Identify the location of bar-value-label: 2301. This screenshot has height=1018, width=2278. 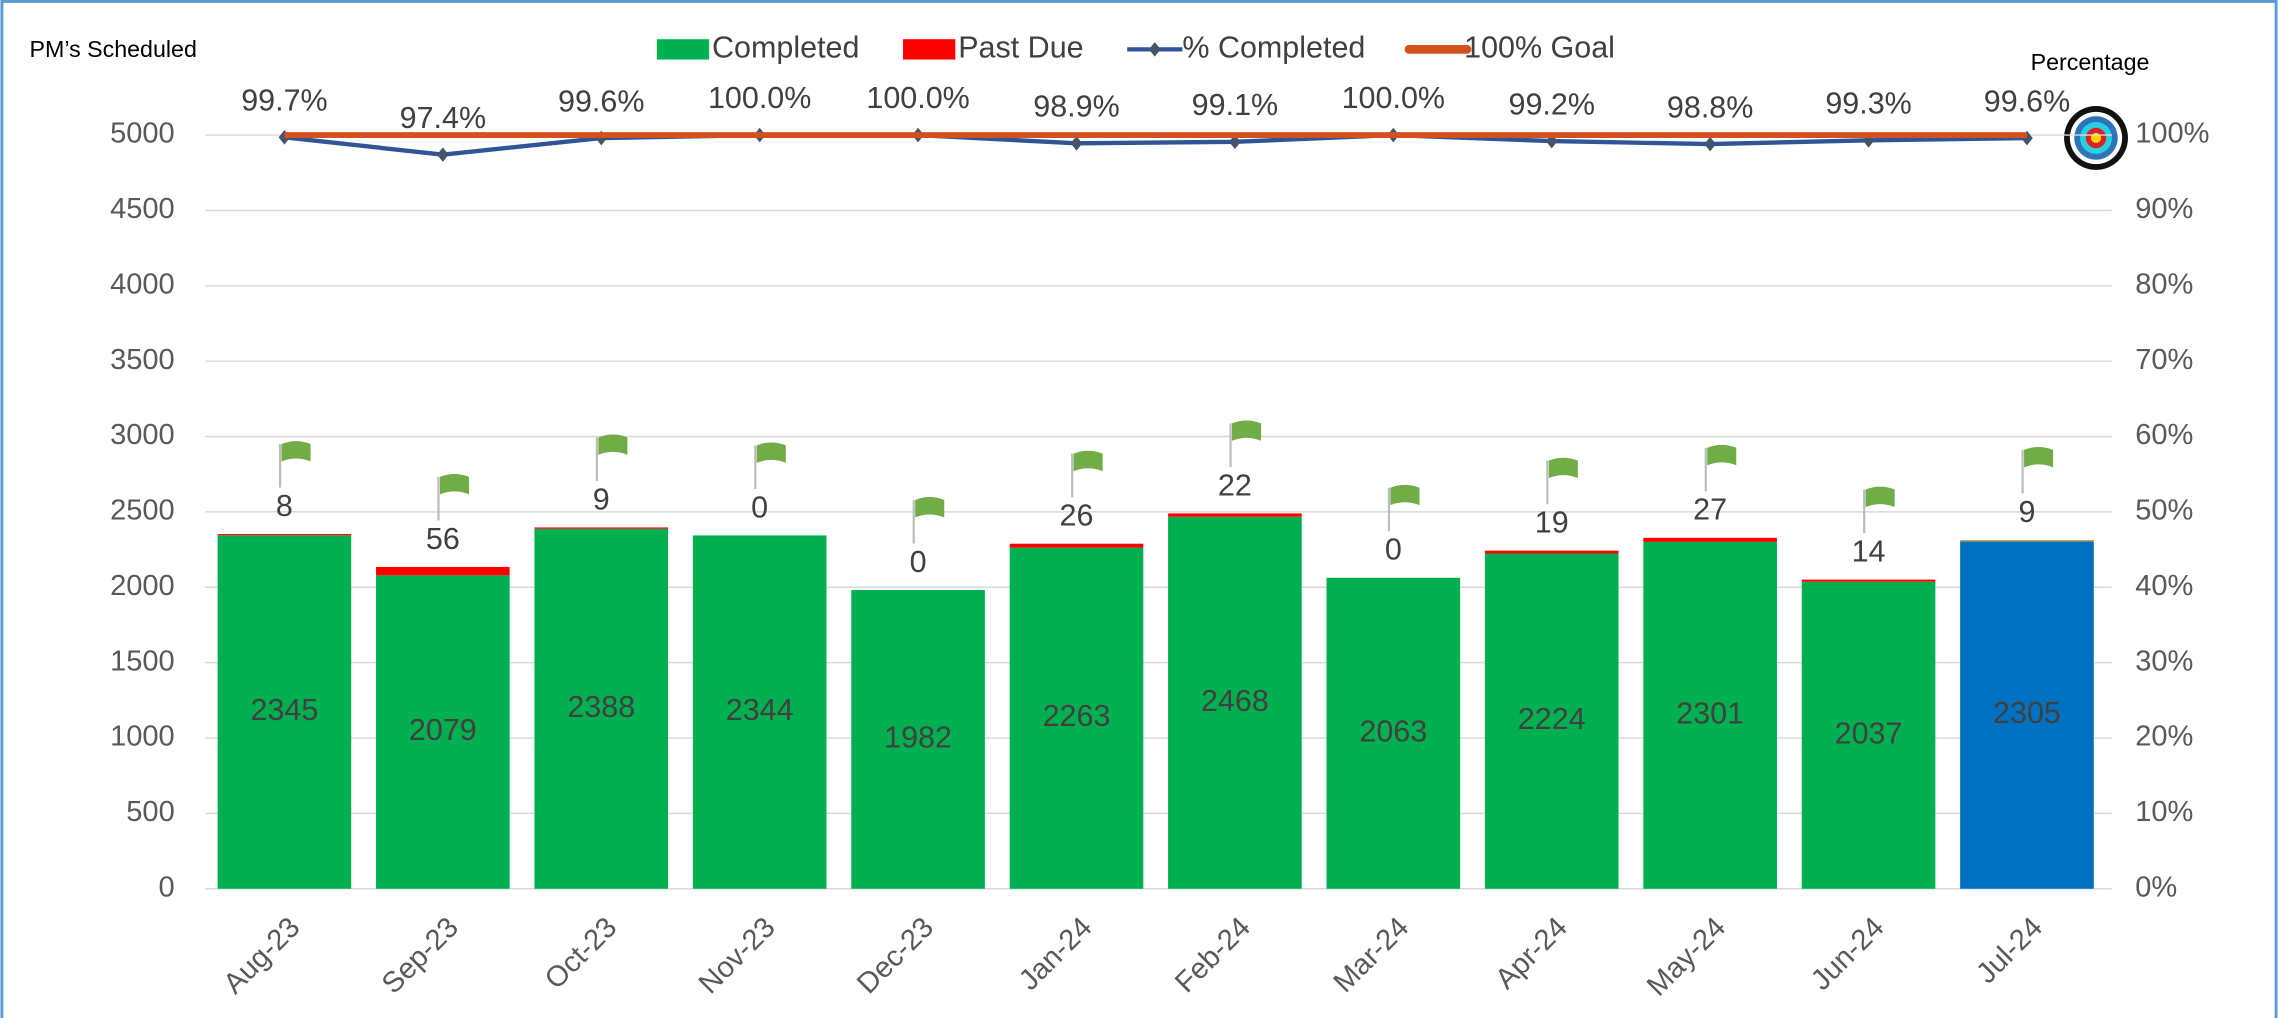
(1710, 713).